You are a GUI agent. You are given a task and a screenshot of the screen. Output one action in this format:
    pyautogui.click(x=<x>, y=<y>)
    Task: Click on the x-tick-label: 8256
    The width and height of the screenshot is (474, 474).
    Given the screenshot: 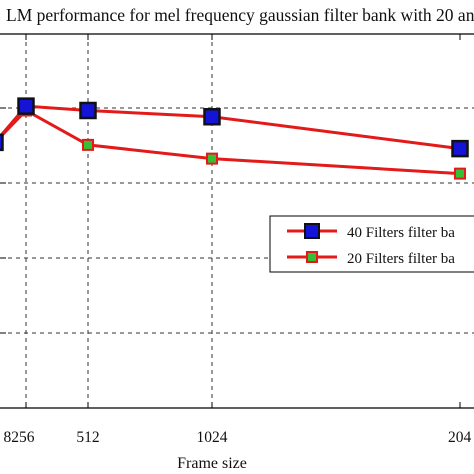 What is the action you would take?
    pyautogui.click(x=19, y=437)
    